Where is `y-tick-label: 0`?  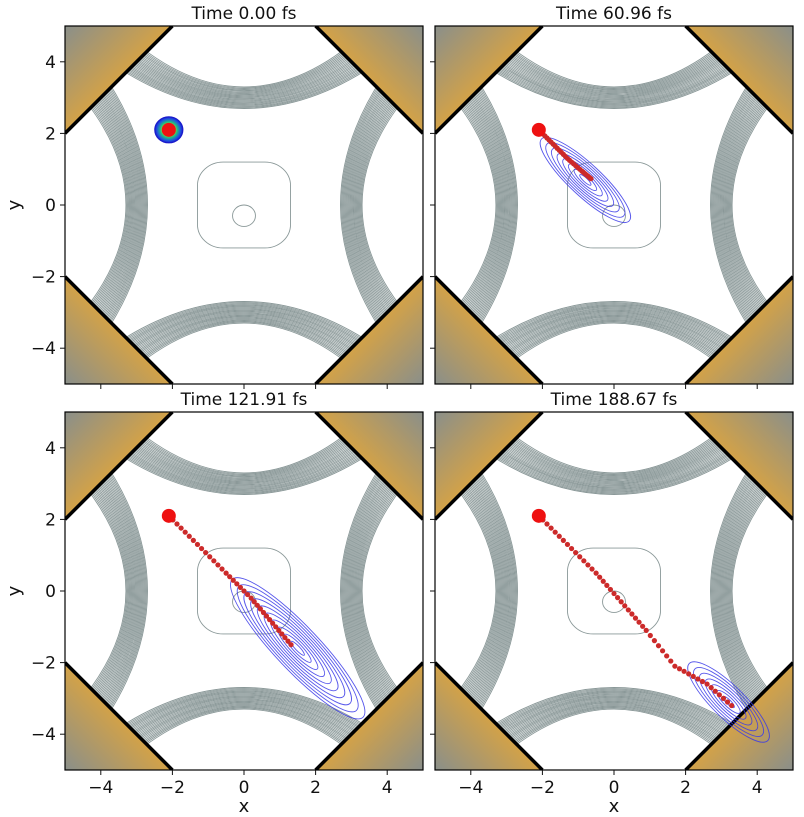
y-tick-label: 0 is located at coordinates (50, 206).